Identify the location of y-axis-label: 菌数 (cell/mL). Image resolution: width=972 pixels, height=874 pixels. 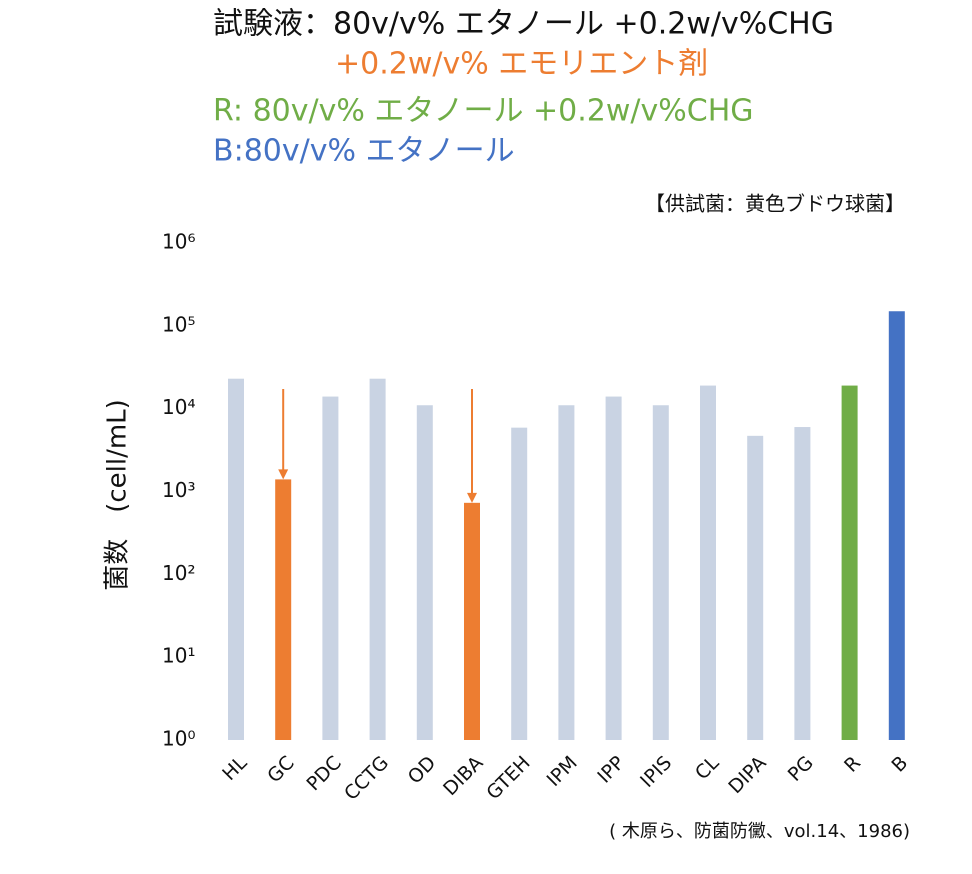
(118, 495).